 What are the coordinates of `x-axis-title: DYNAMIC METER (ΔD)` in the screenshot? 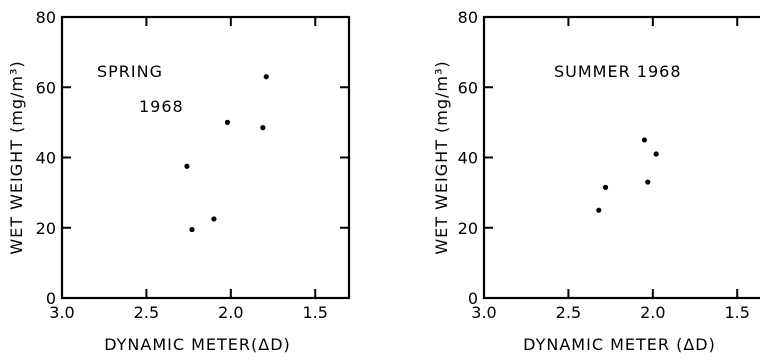 It's located at (619, 344).